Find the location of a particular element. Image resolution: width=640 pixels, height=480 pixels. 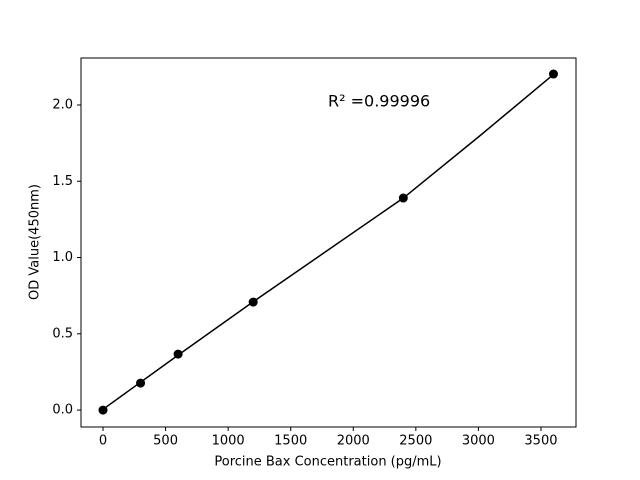

y-tick-label: 1.5 is located at coordinates (62, 181).